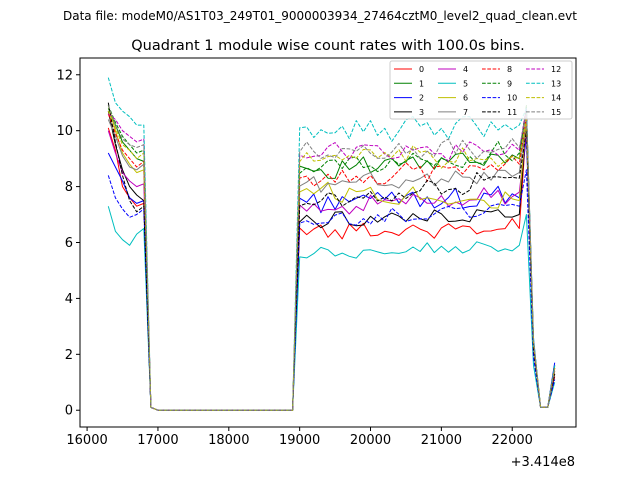  I want to click on x-tick-label: 18000, so click(228, 440).